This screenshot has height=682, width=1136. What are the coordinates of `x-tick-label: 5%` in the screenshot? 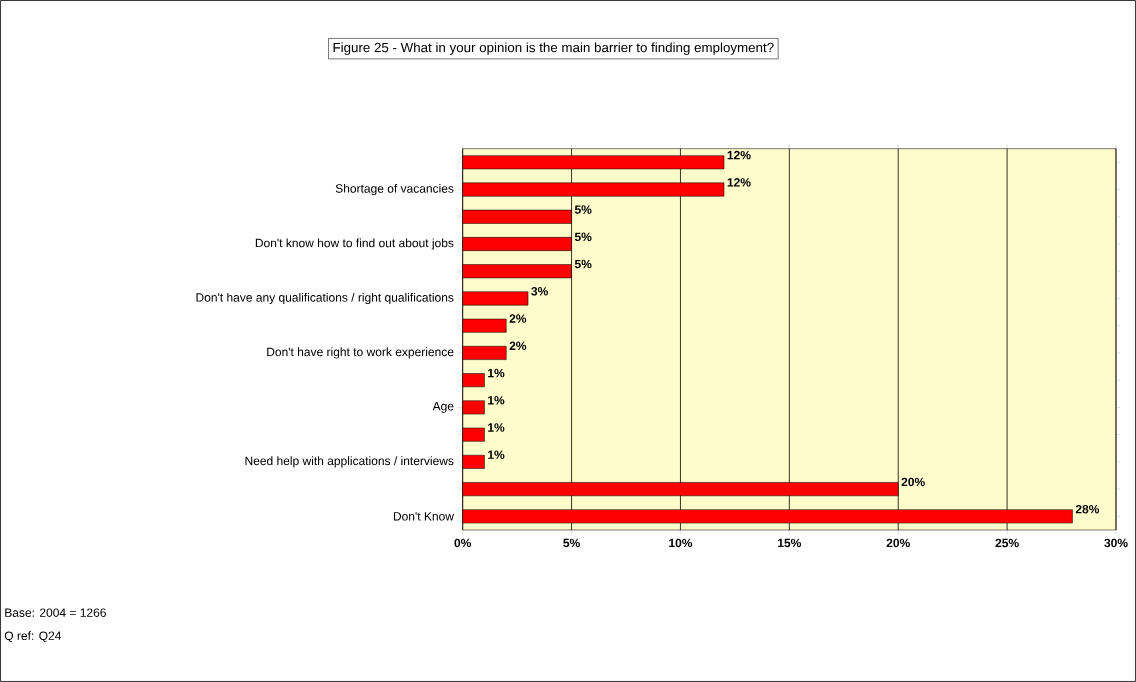 It's located at (571, 543).